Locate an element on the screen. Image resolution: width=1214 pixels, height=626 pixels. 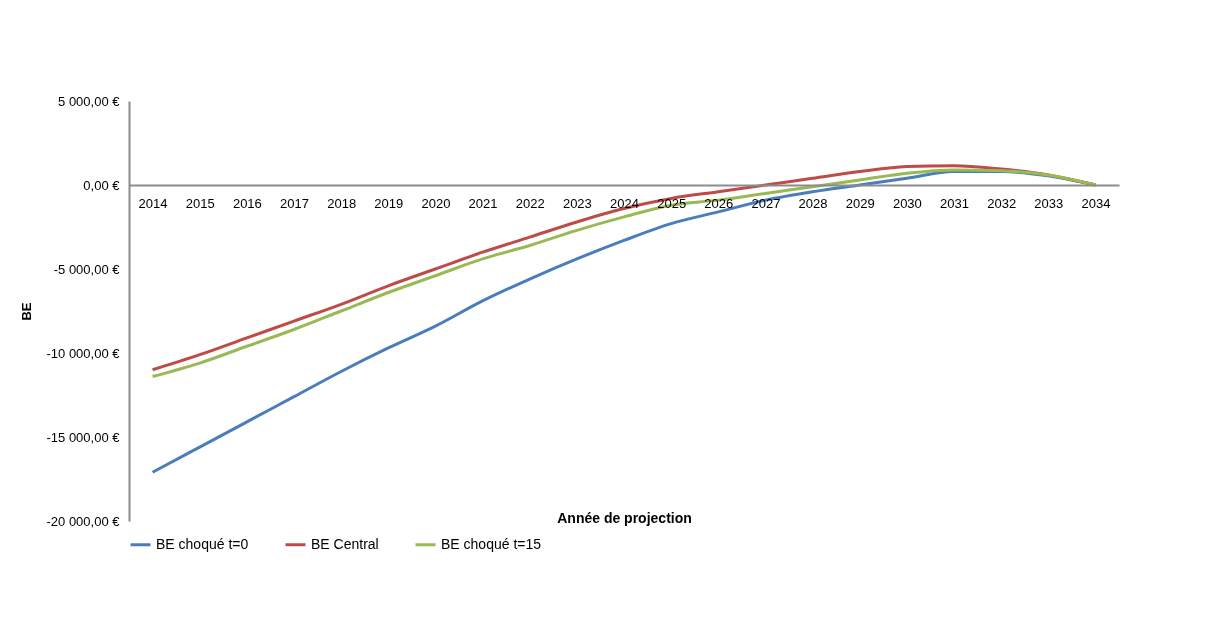
y-tick-label: 0,00 € is located at coordinates (102, 185).